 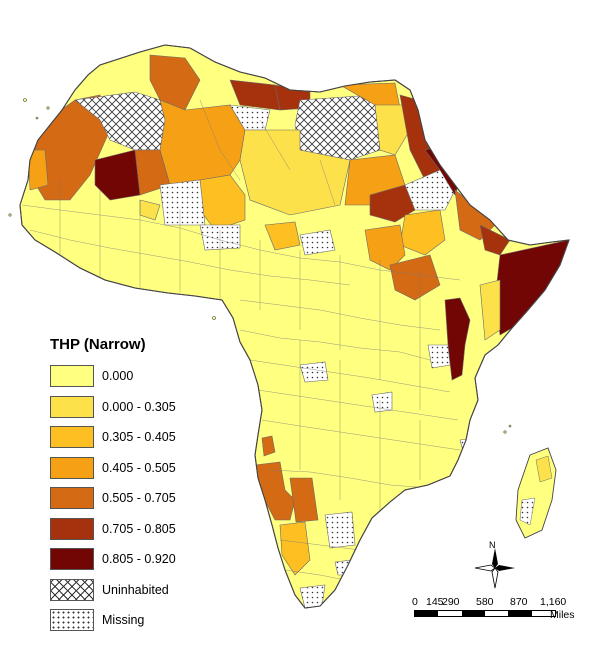 What do you see at coordinates (117, 175) in the screenshot?
I see `region-mali-north` at bounding box center [117, 175].